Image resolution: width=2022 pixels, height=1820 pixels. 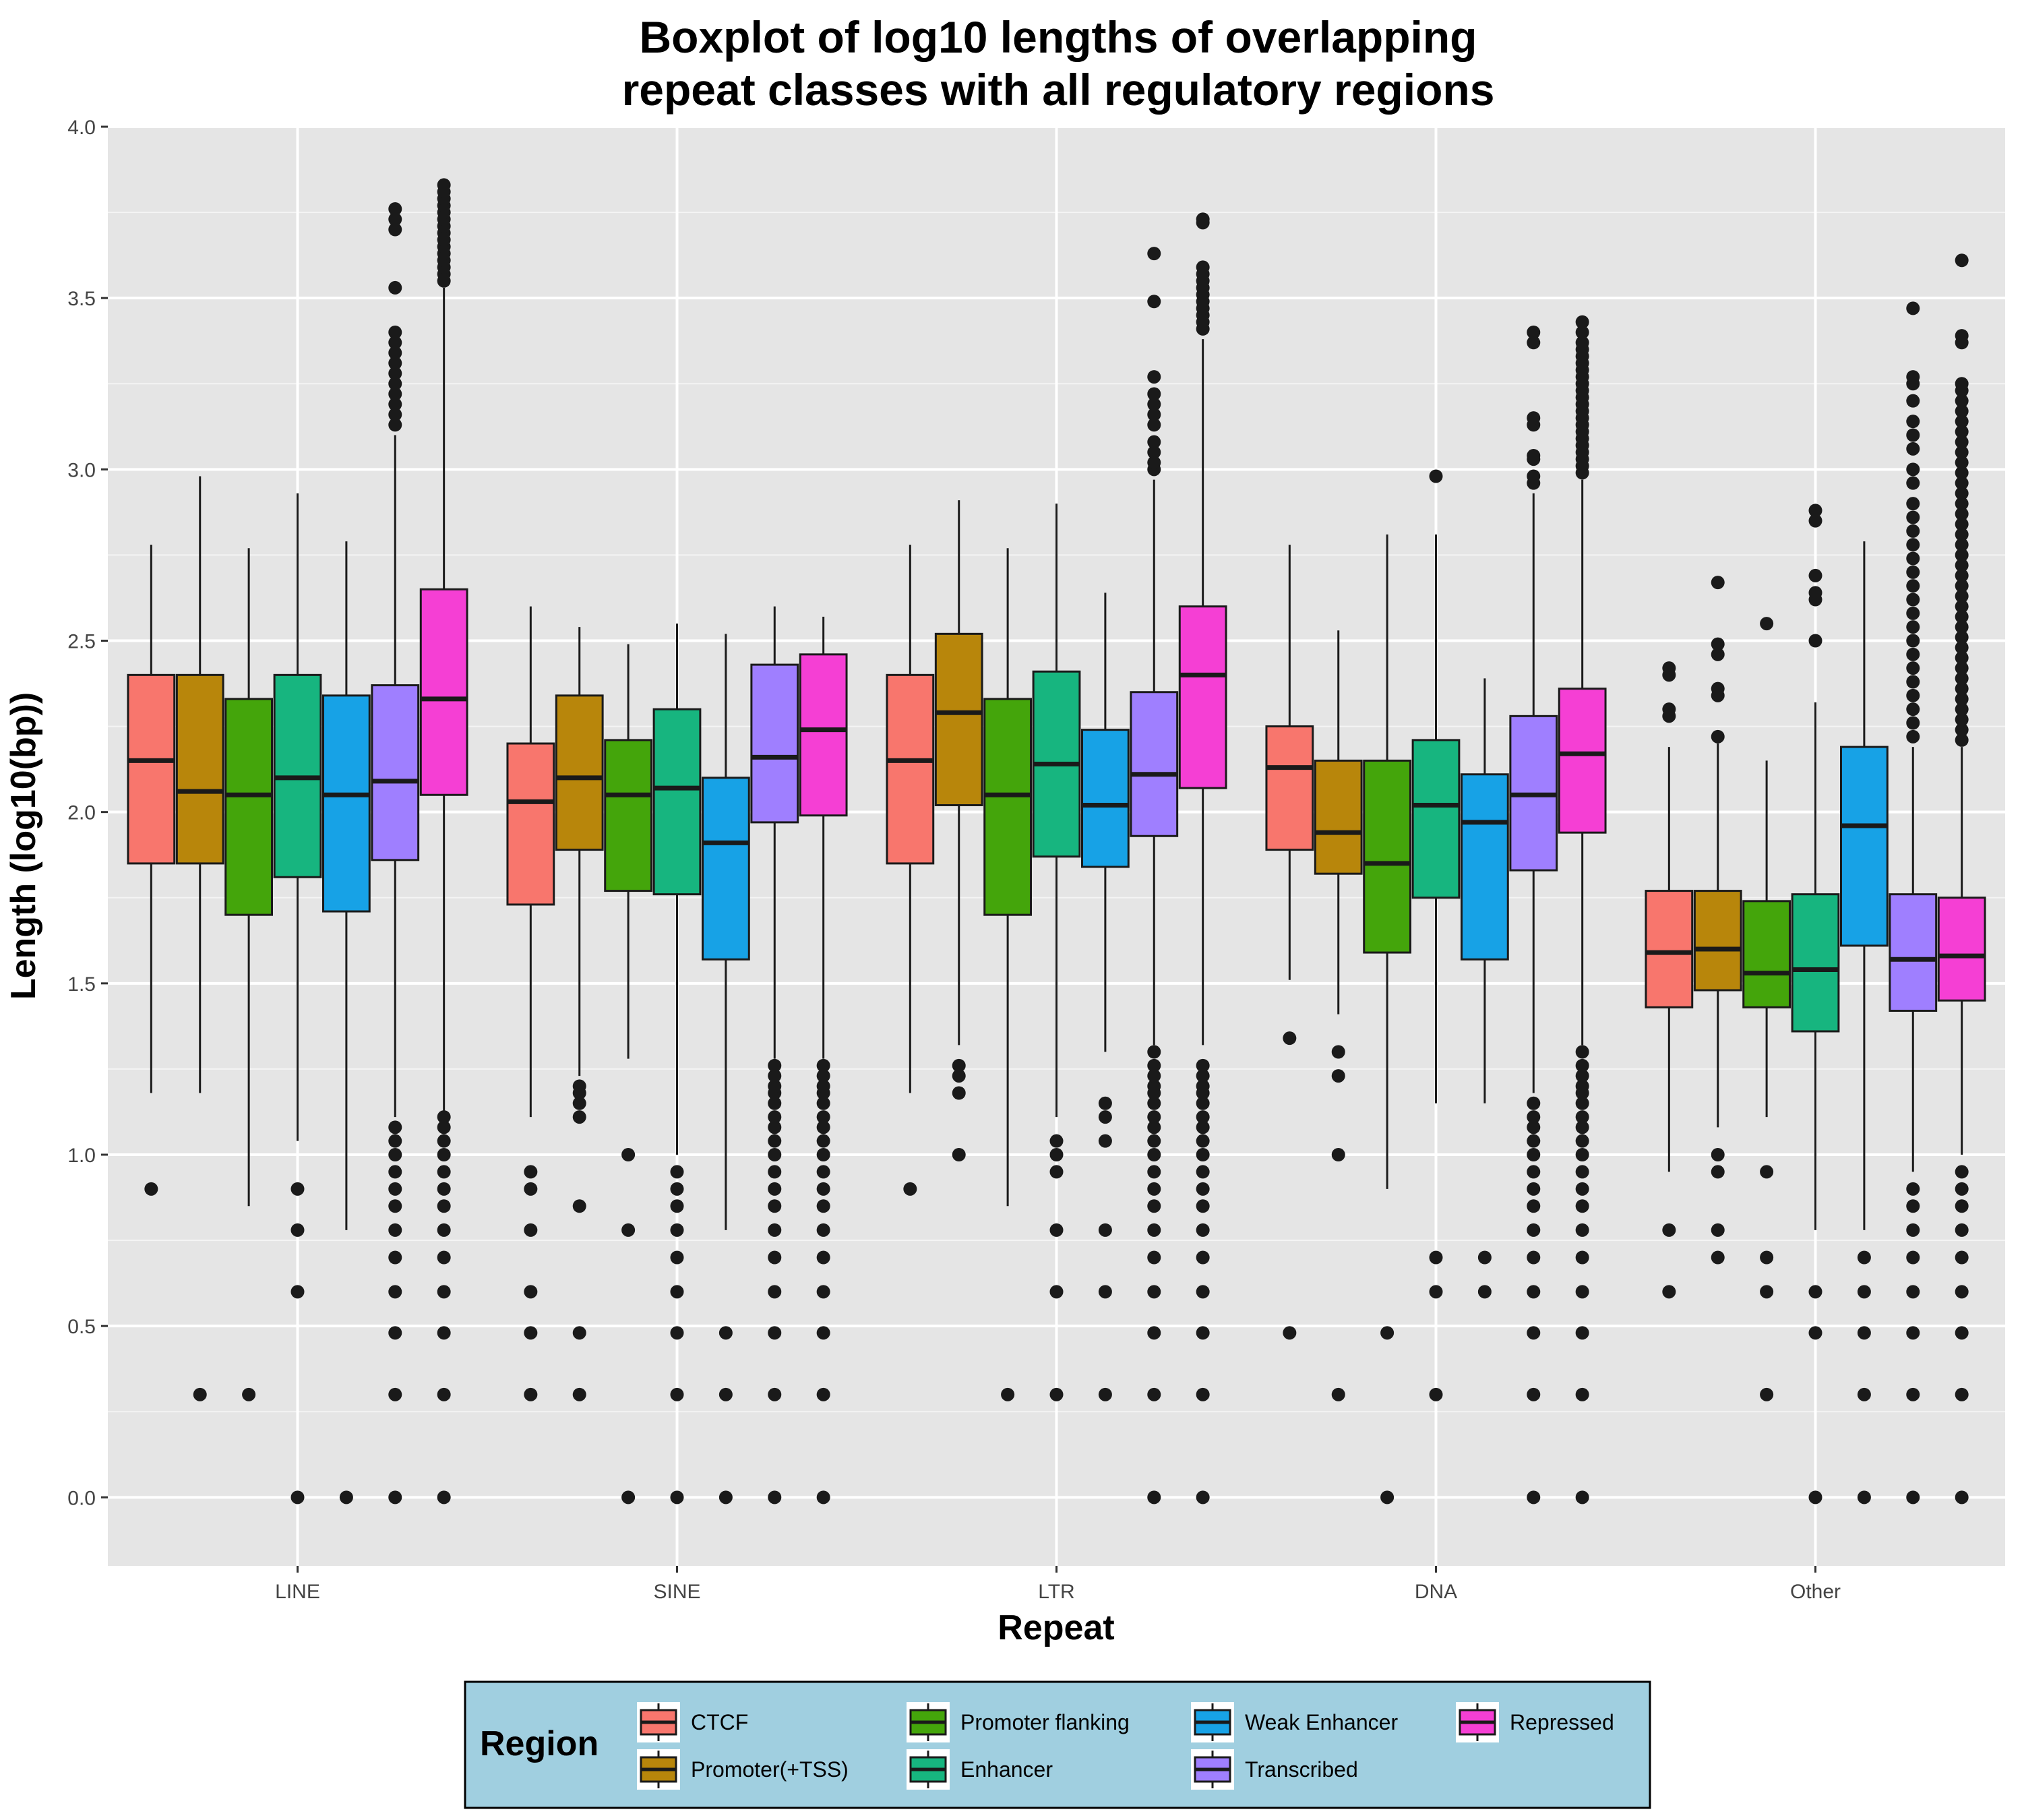 What do you see at coordinates (81, 1327) in the screenshot?
I see `y-tick-label: 0.5` at bounding box center [81, 1327].